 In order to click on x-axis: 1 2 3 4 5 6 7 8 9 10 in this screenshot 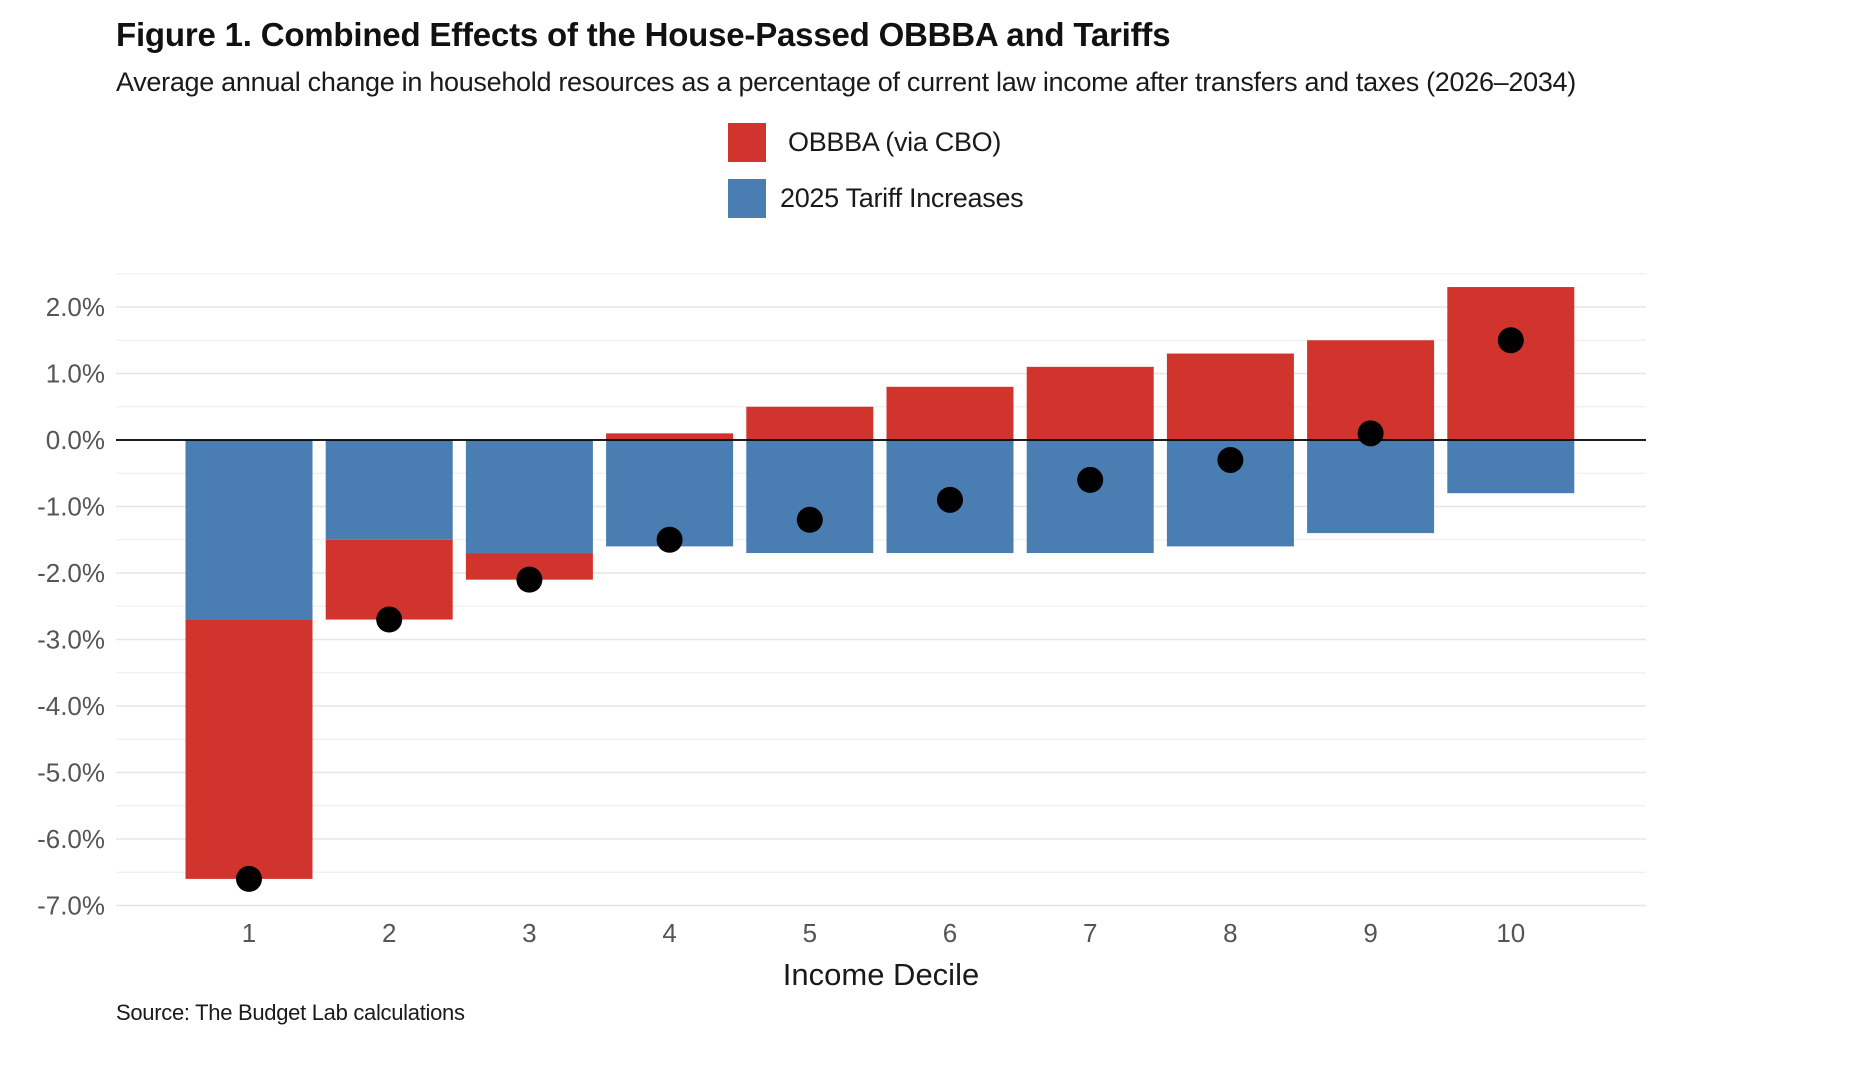, I will do `click(883, 933)`.